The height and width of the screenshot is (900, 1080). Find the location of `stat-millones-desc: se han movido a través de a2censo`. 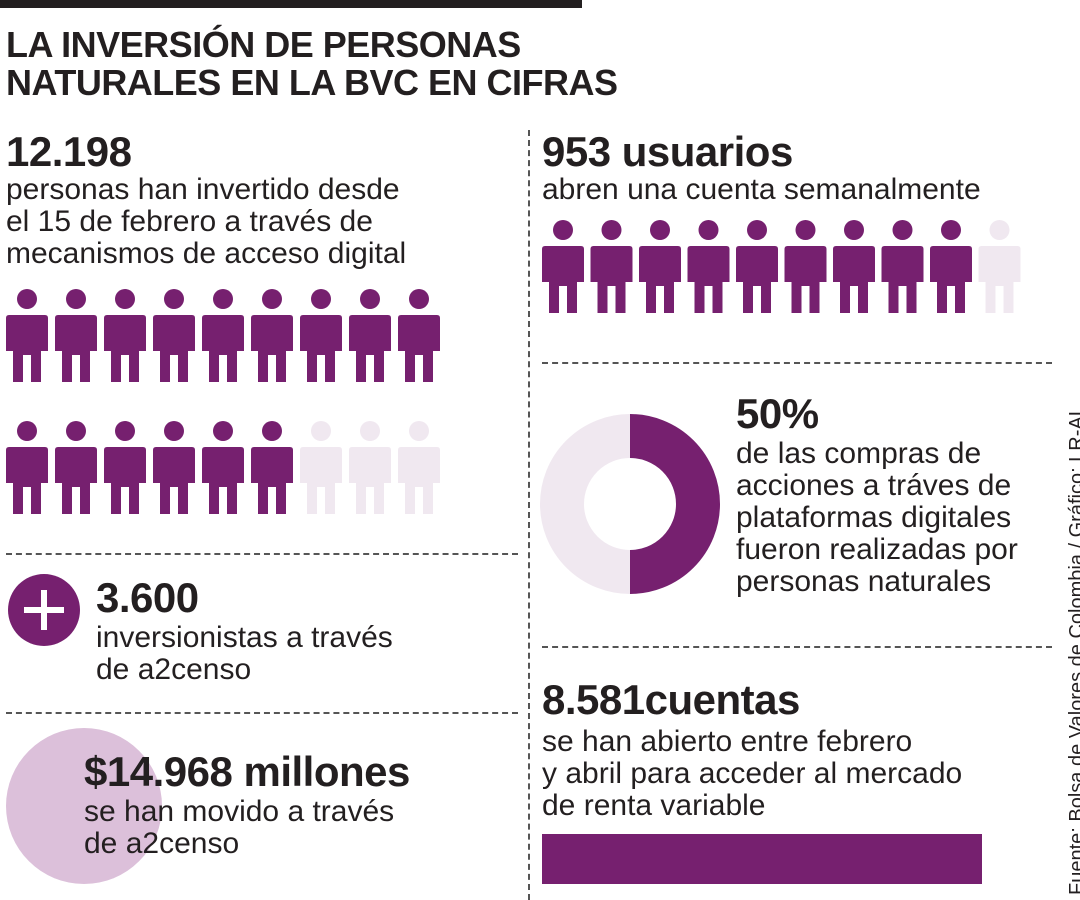

stat-millones-desc: se han movido a través de a2censo is located at coordinates (239, 828).